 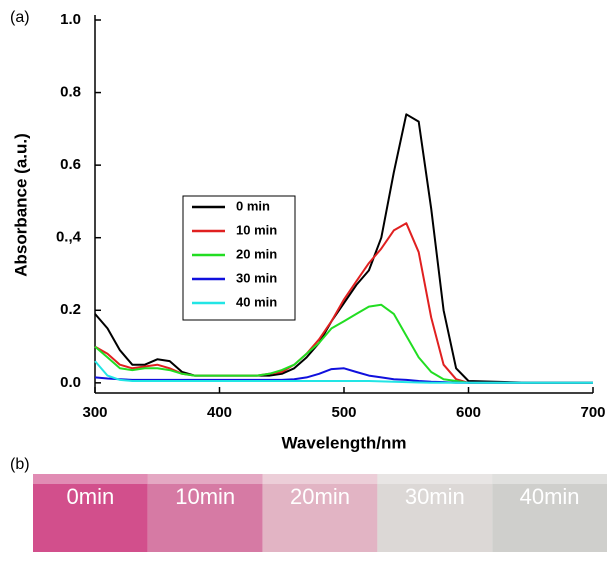 What do you see at coordinates (550, 496) in the screenshot?
I see `sample-label: 40min` at bounding box center [550, 496].